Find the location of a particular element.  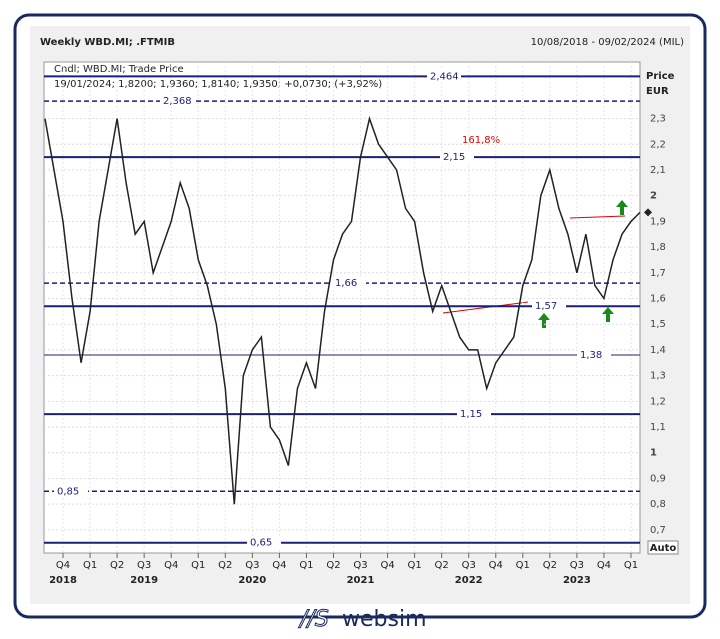

y-tick-label: 1,6 is located at coordinates (658, 299).